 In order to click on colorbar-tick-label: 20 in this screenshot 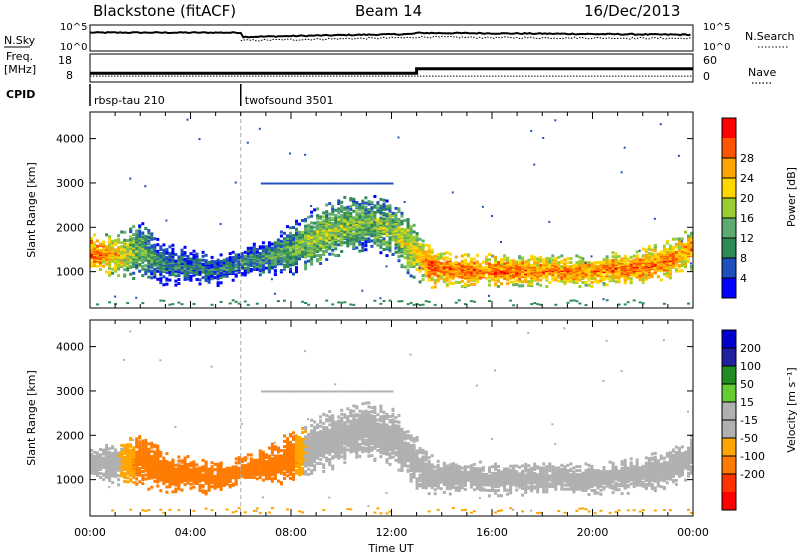, I will do `click(747, 198)`.